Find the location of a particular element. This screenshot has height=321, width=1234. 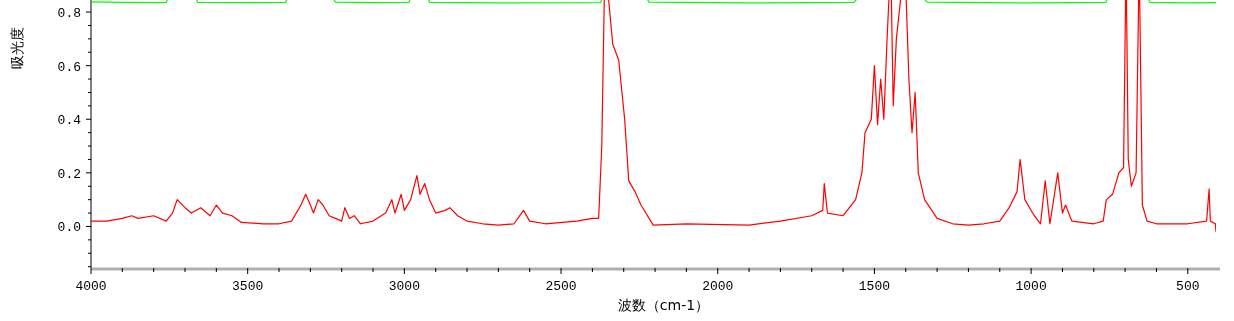

y-tick-label: 0.6 is located at coordinates (69, 67).